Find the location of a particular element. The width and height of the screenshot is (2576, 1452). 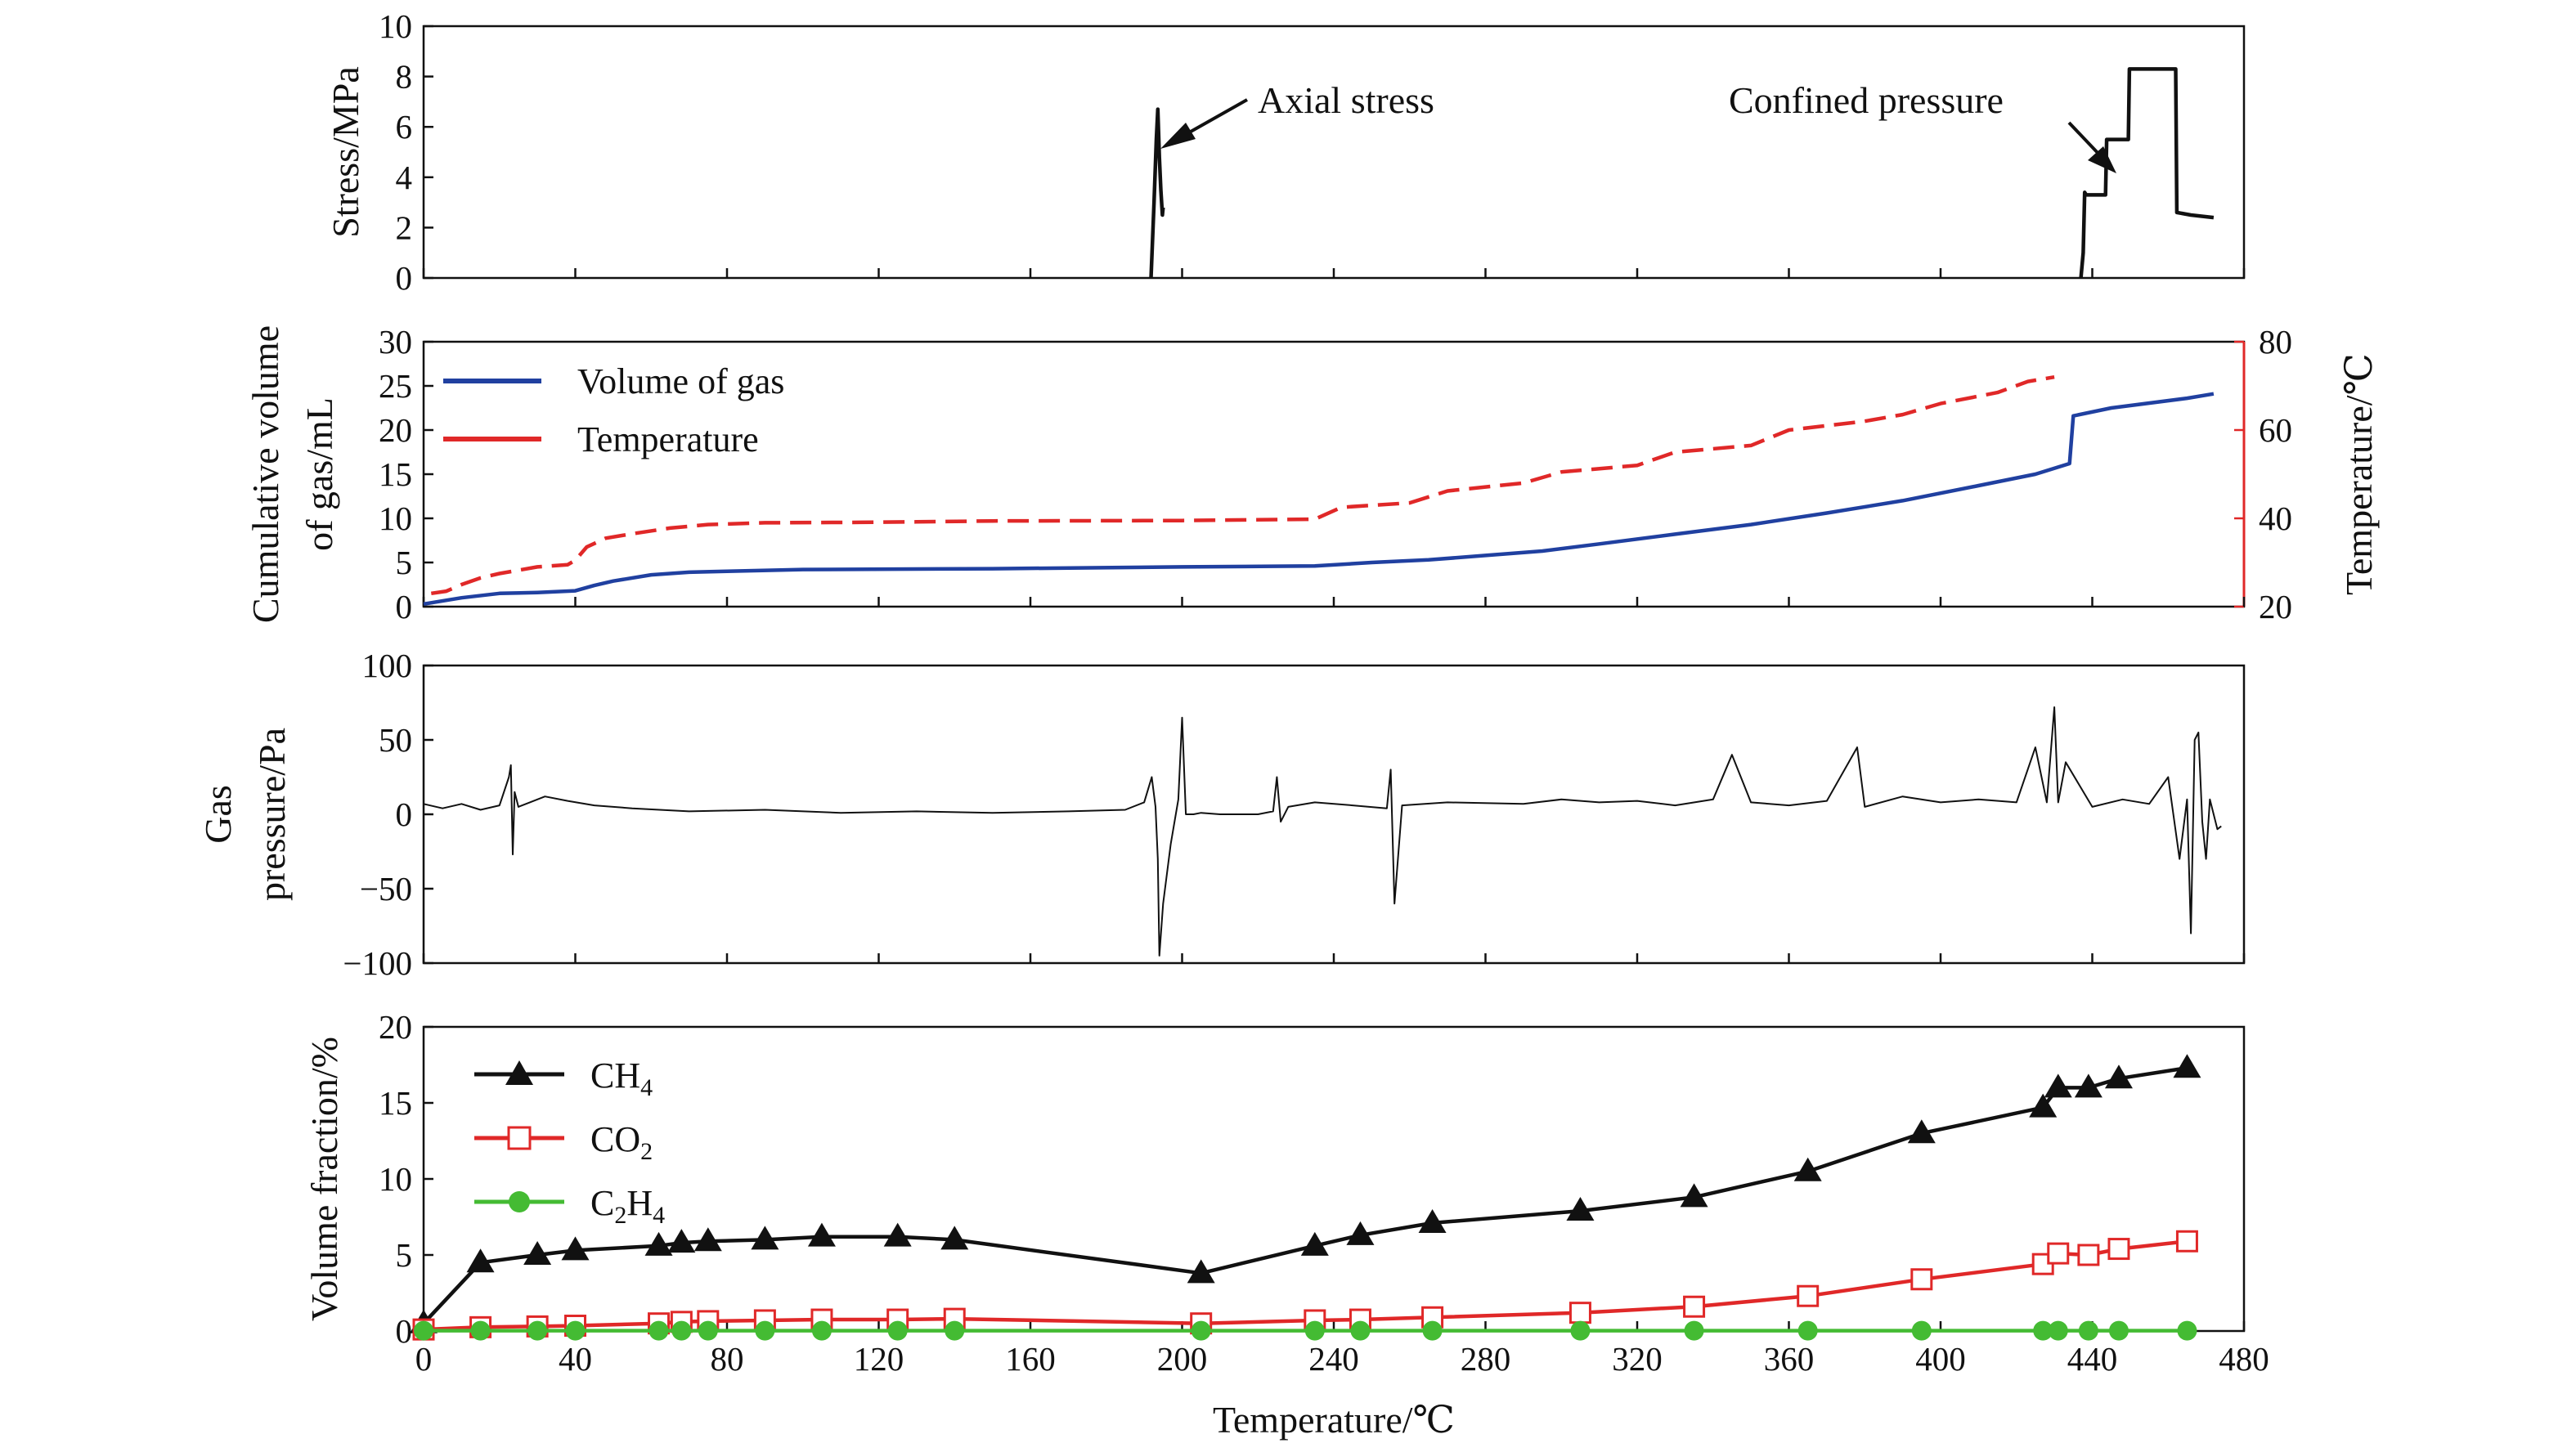

volume-of-gas-line is located at coordinates (1319, 499).